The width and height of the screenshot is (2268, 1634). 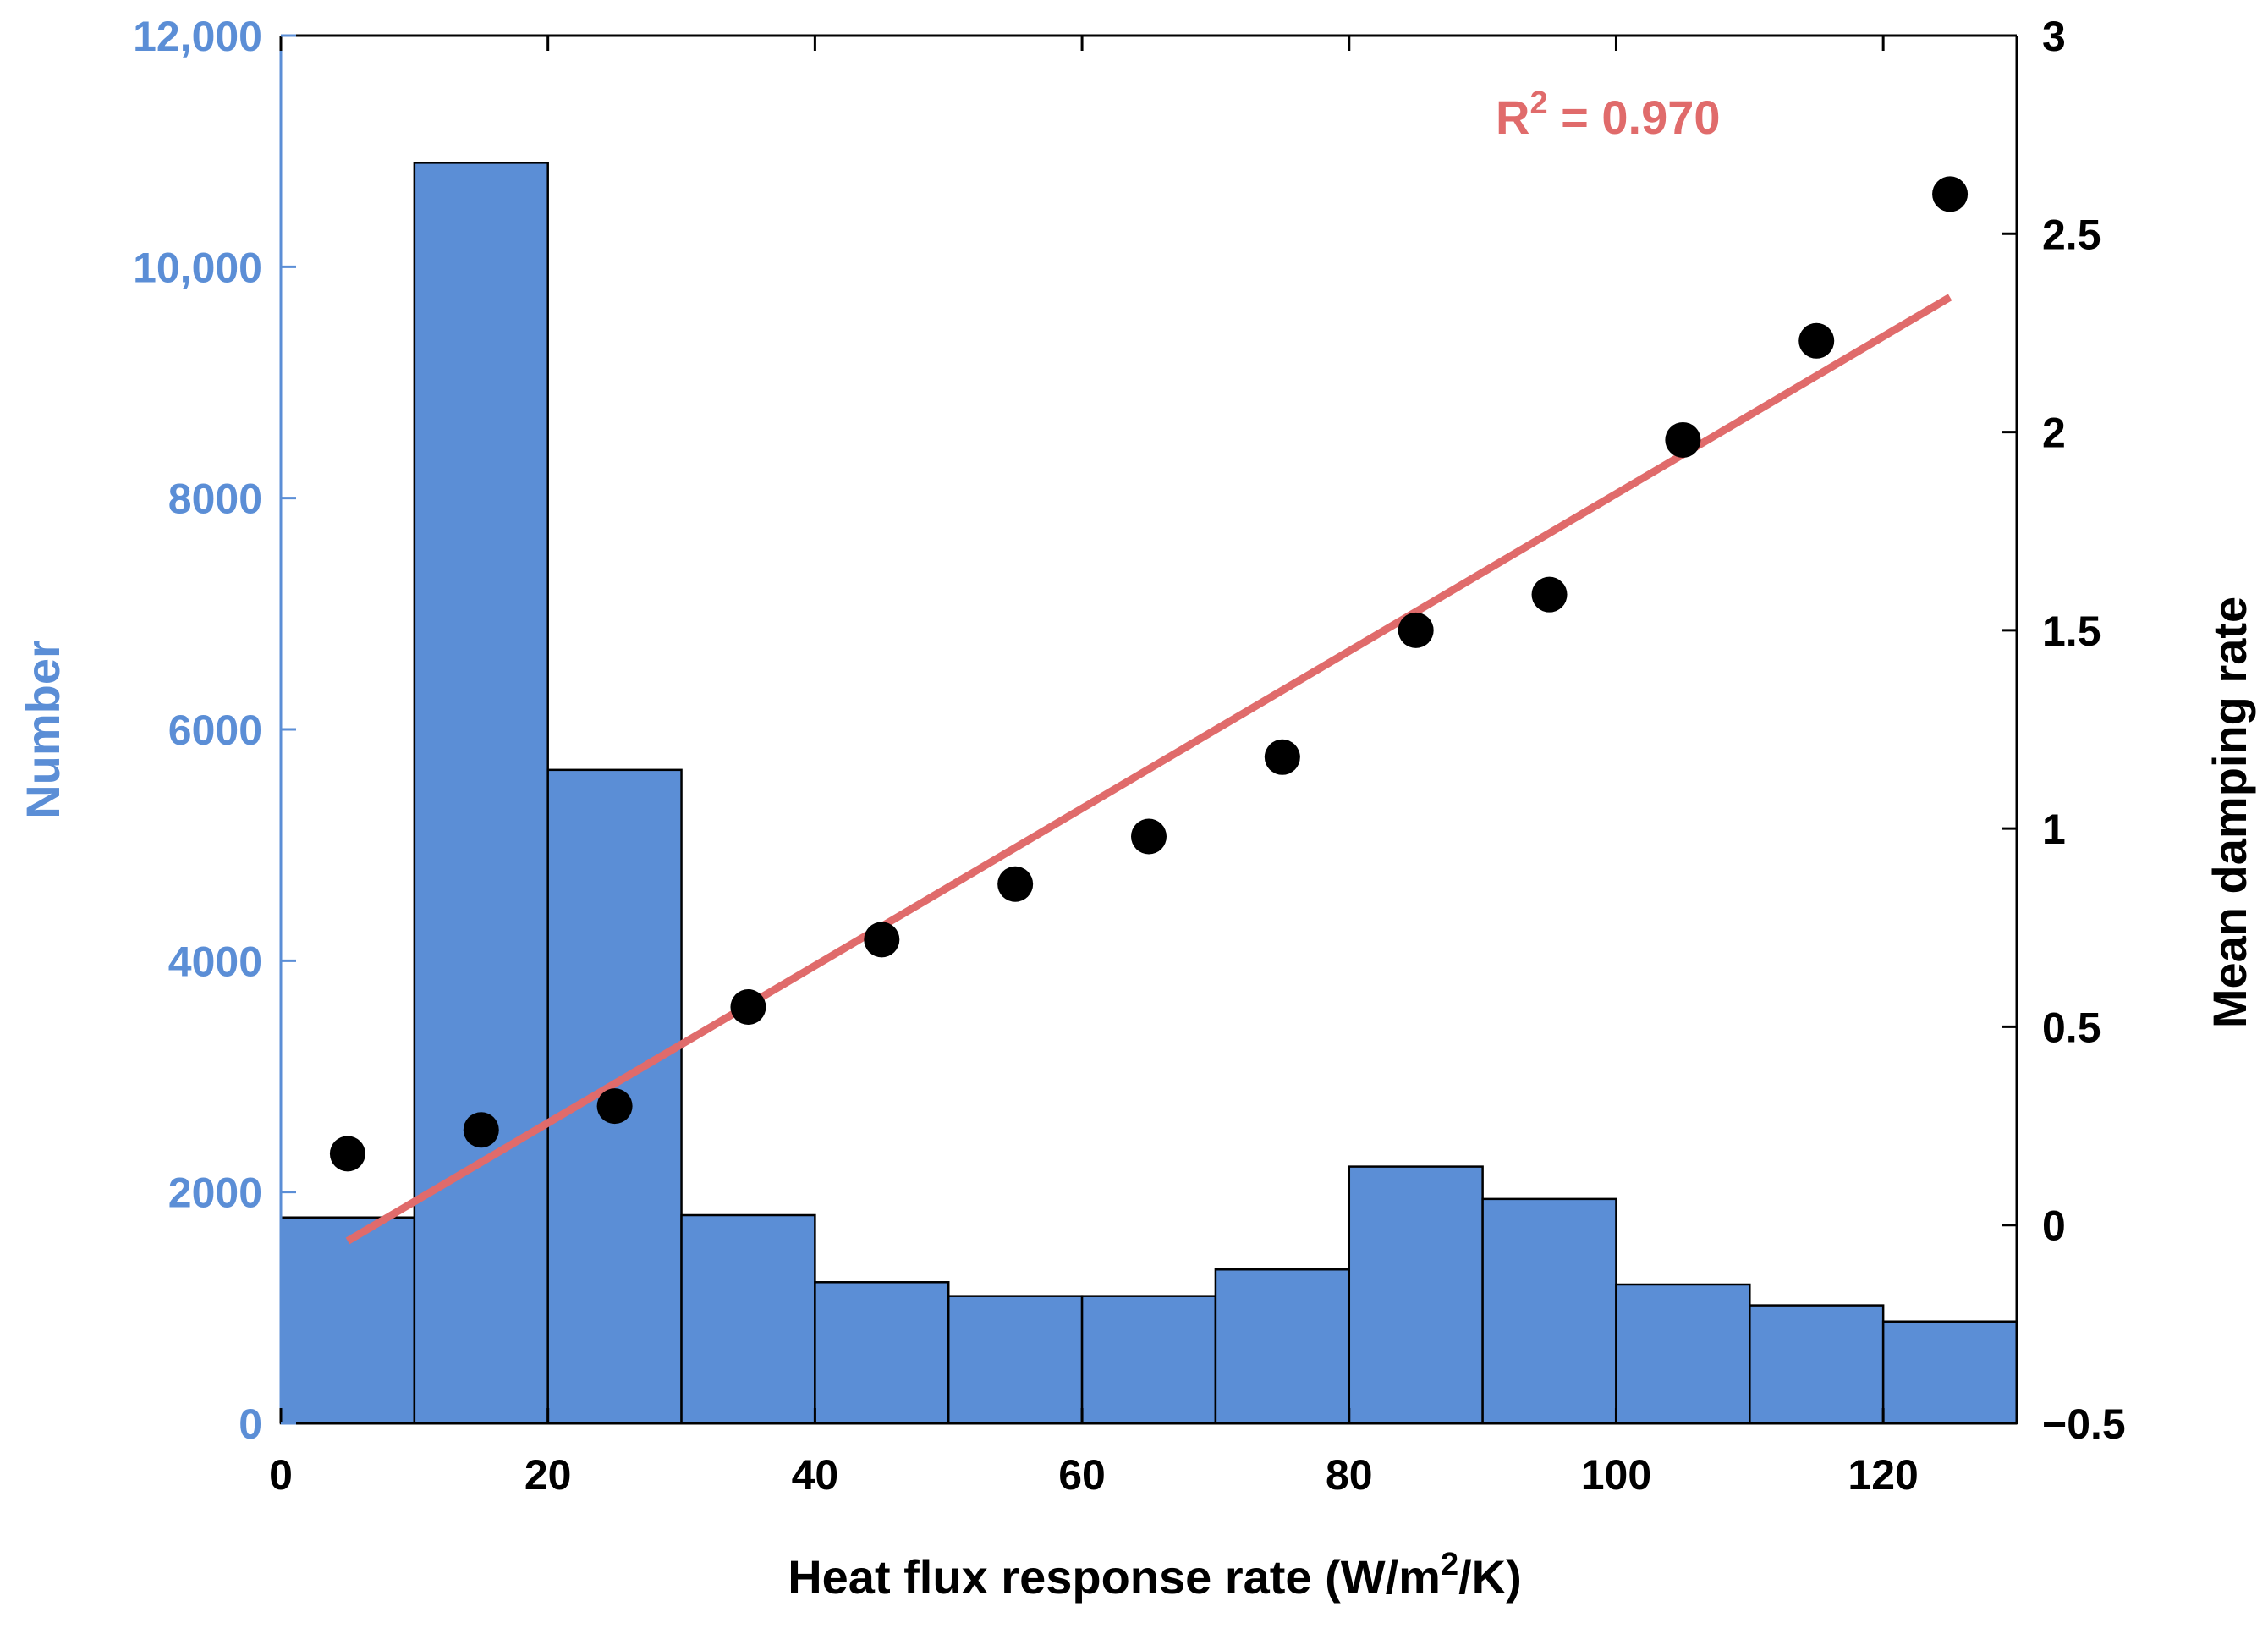 What do you see at coordinates (2054, 829) in the screenshot?
I see `right-tick-label: 1` at bounding box center [2054, 829].